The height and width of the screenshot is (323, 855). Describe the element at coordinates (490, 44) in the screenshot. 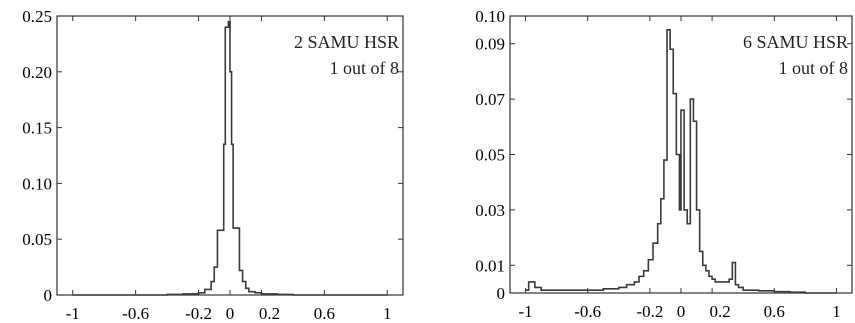

I see `y-tick-label: 0.09` at that location.